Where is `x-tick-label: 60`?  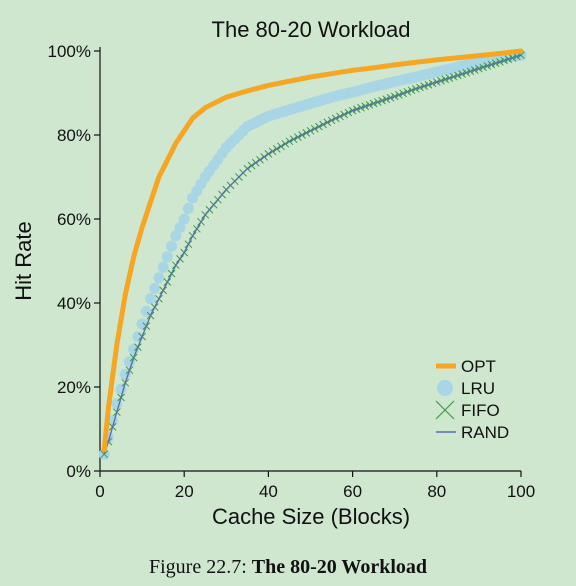
x-tick-label: 60 is located at coordinates (352, 491).